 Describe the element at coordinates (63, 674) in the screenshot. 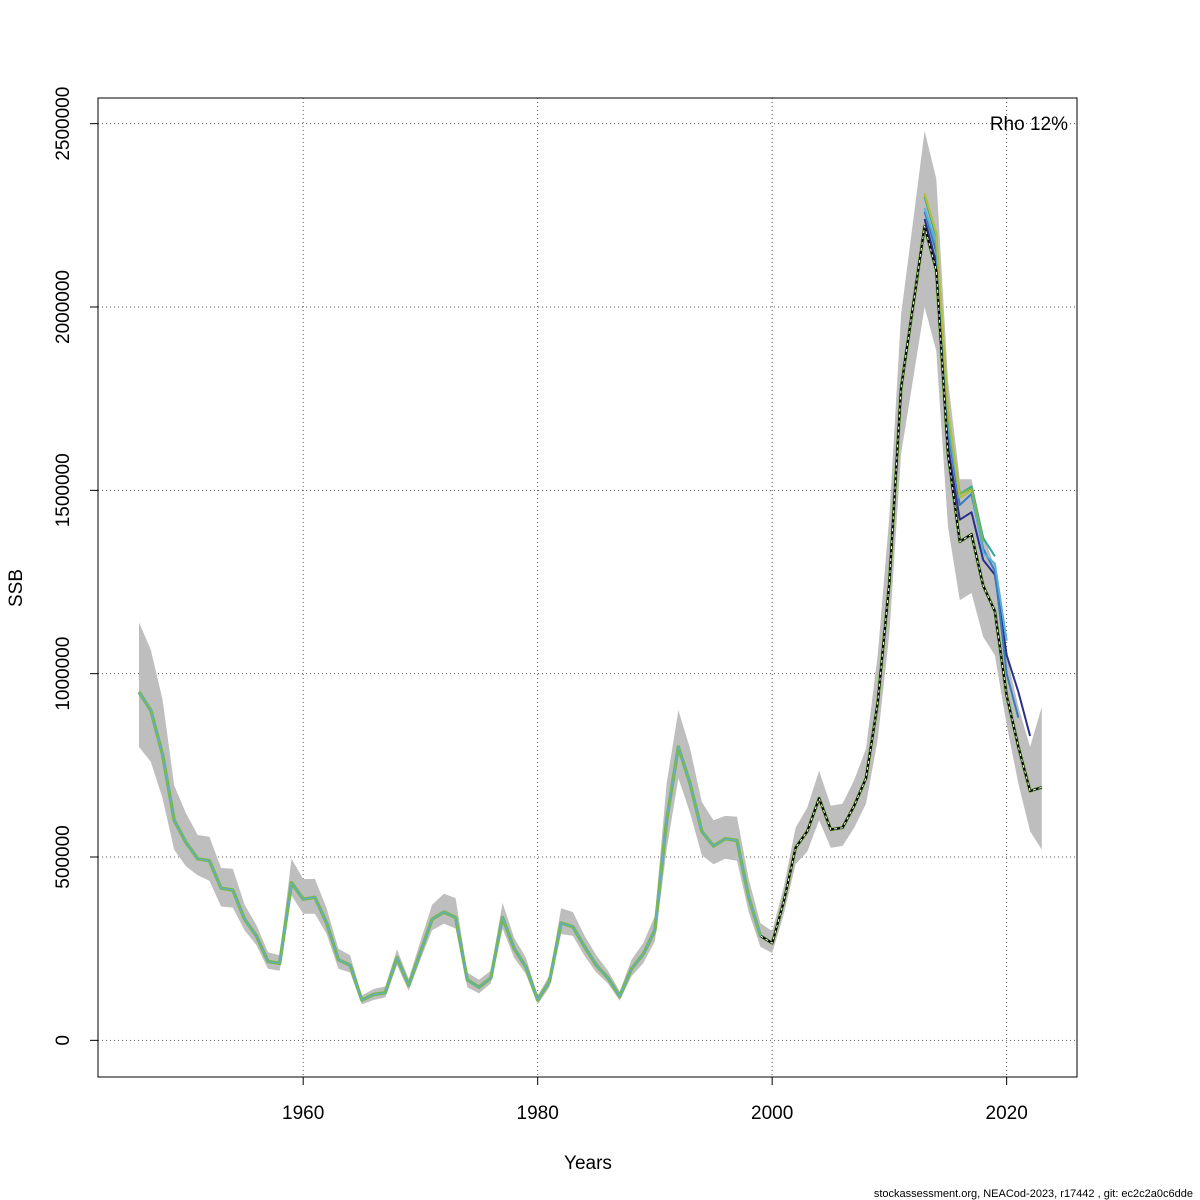

I see `y-tick-label-1000000: 1000000` at that location.